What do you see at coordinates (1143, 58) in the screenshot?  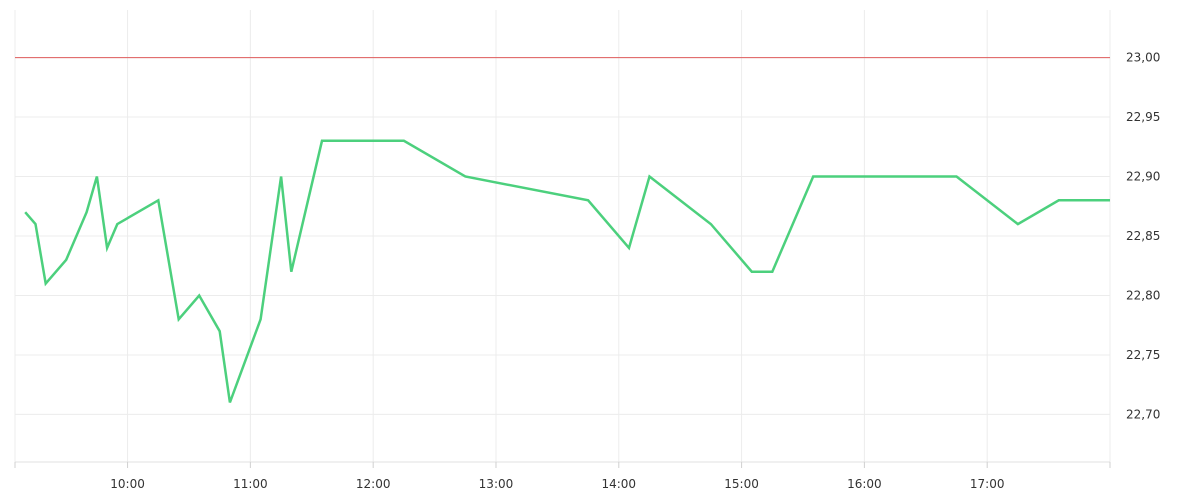 I see `y-tick-label: 23,00` at bounding box center [1143, 58].